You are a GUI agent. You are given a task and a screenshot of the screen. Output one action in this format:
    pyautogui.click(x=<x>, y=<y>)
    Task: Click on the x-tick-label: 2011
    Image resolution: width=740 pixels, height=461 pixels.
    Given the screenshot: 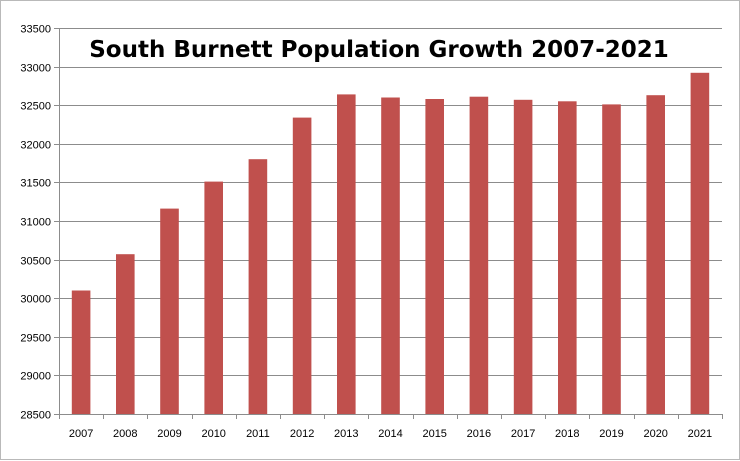 What is the action you would take?
    pyautogui.click(x=258, y=434)
    